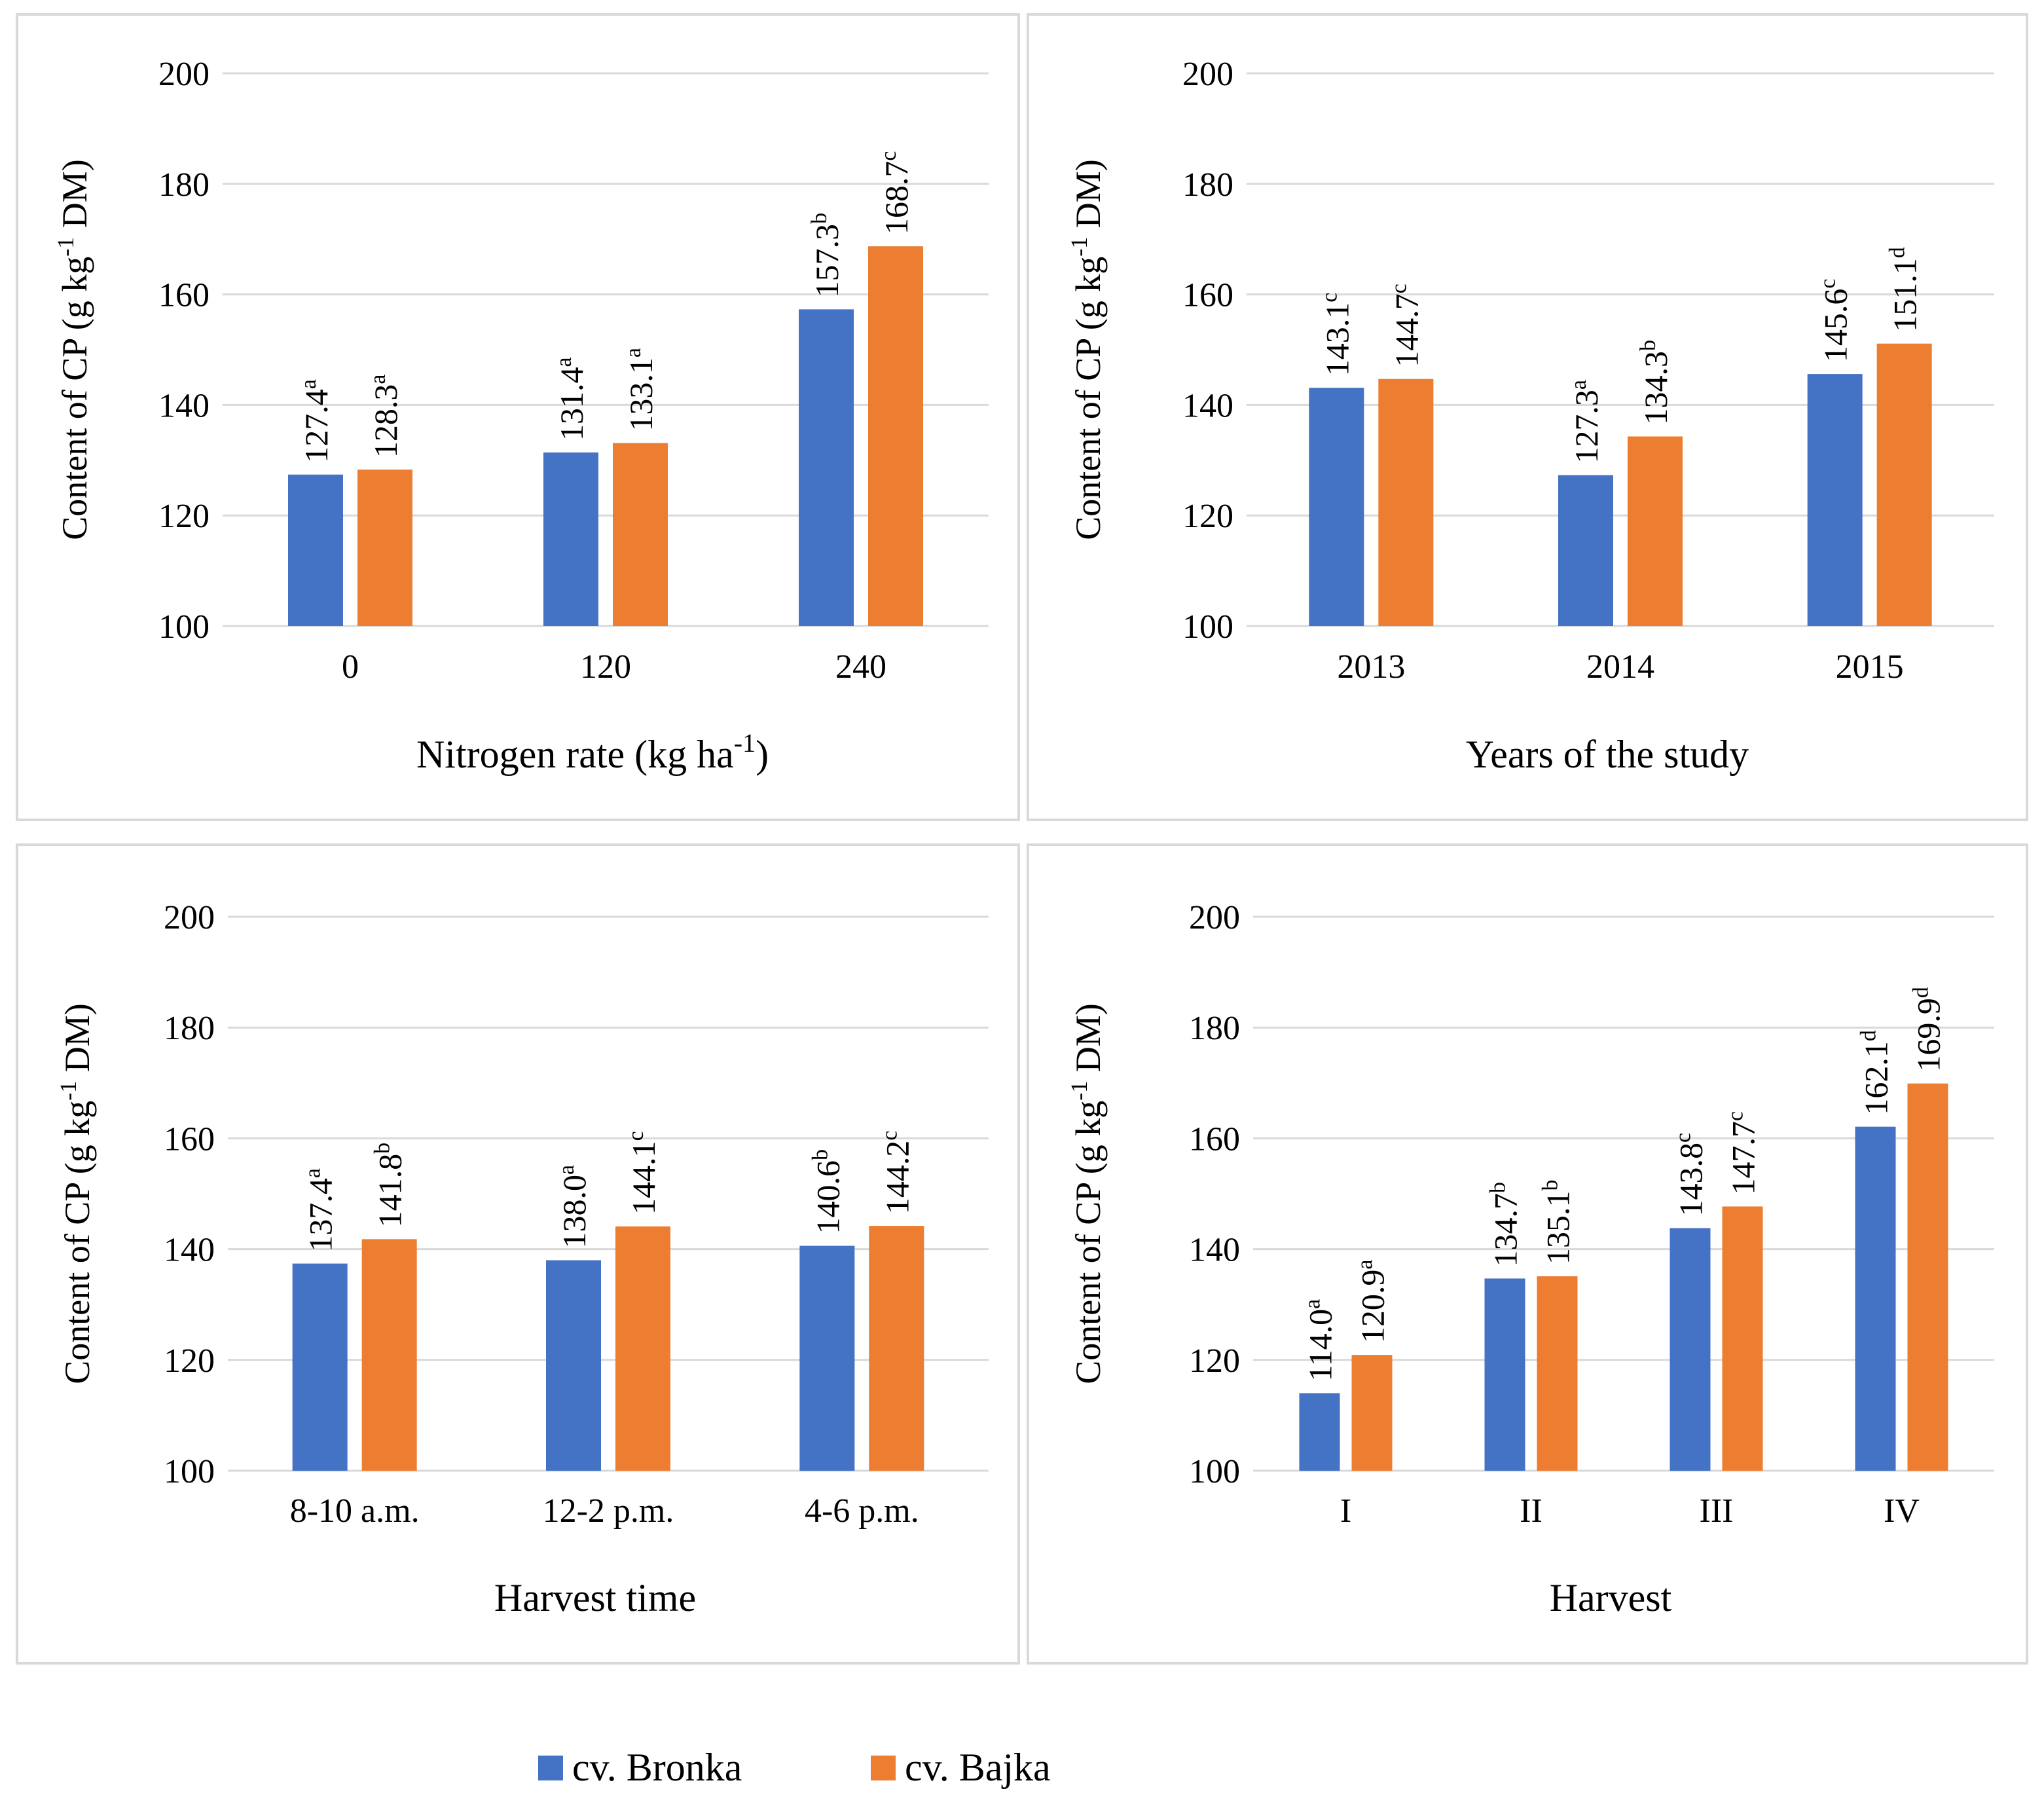 The width and height of the screenshot is (2044, 1806). Describe the element at coordinates (1876, 1072) in the screenshot. I see `data-label: 162.1d` at that location.